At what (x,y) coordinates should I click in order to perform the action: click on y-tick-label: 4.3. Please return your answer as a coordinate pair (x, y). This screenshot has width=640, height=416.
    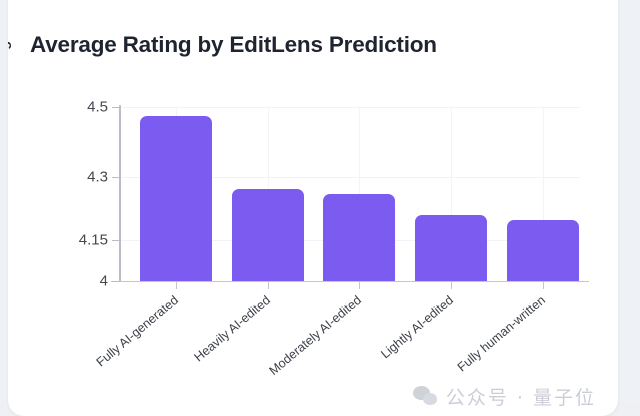
    Looking at the image, I should click on (97, 177).